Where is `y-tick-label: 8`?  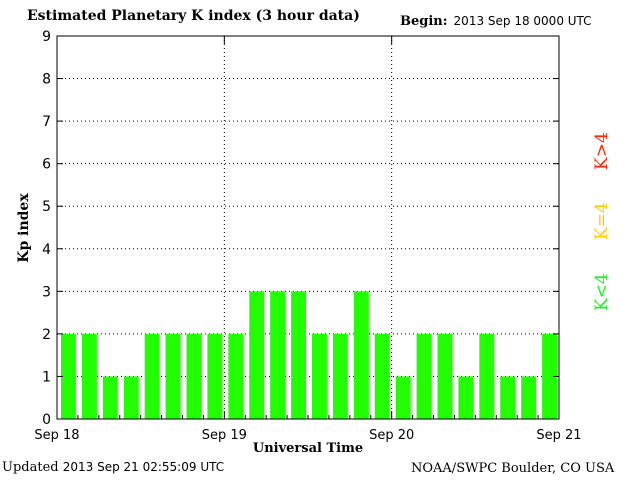 y-tick-label: 8 is located at coordinates (46, 80).